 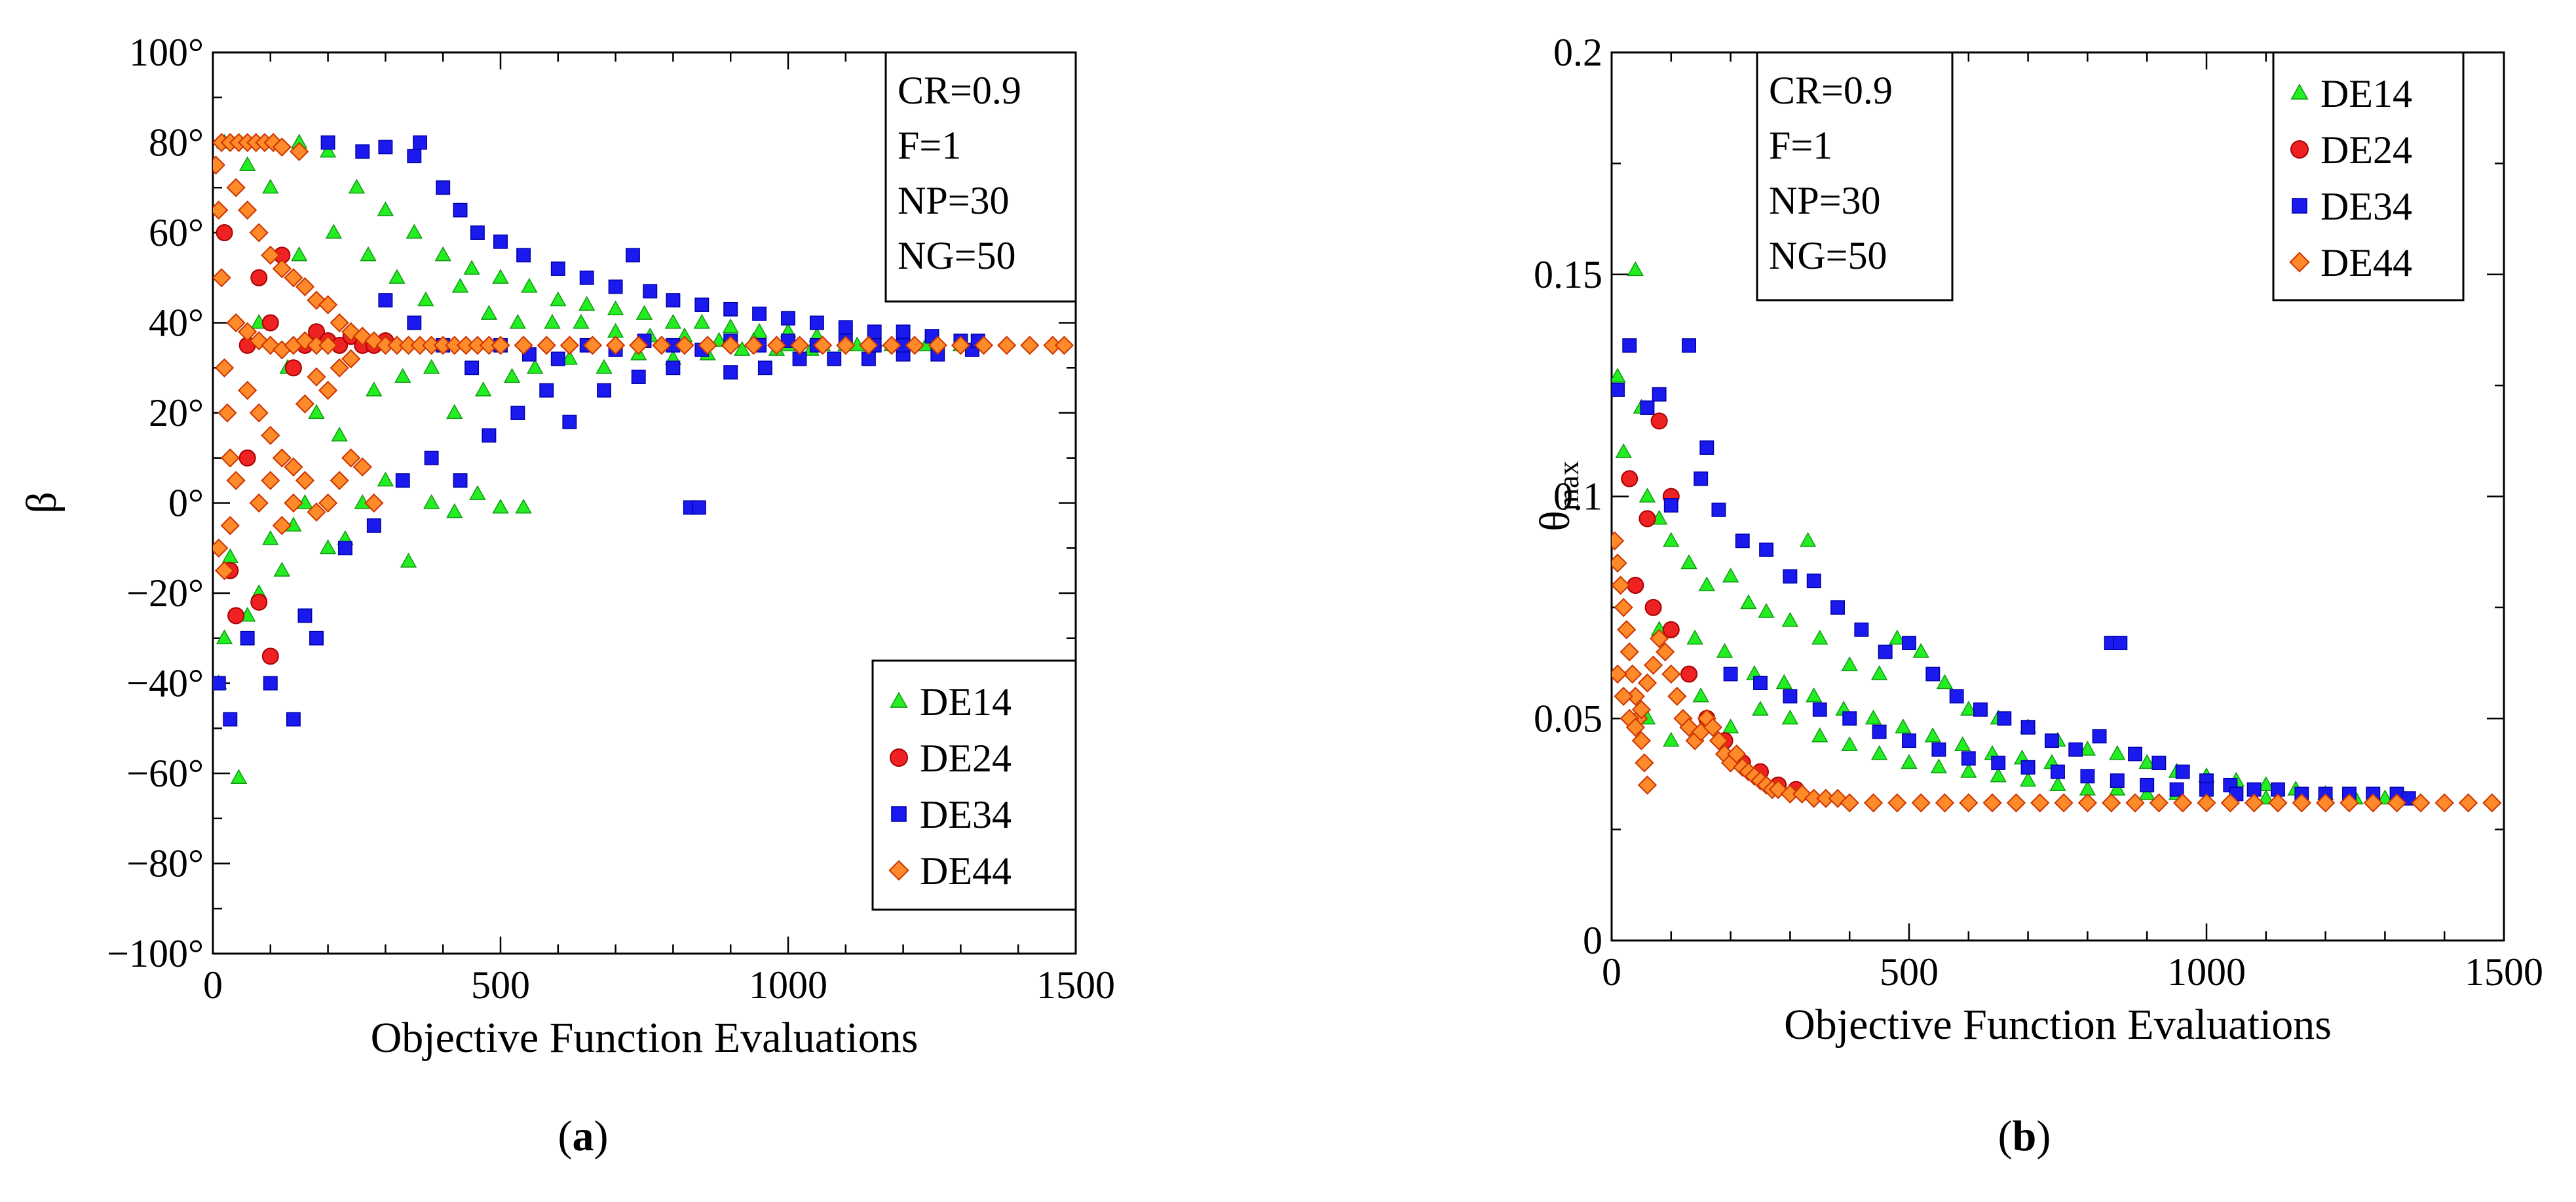 I want to click on param-text: NP=30, so click(x=1825, y=200).